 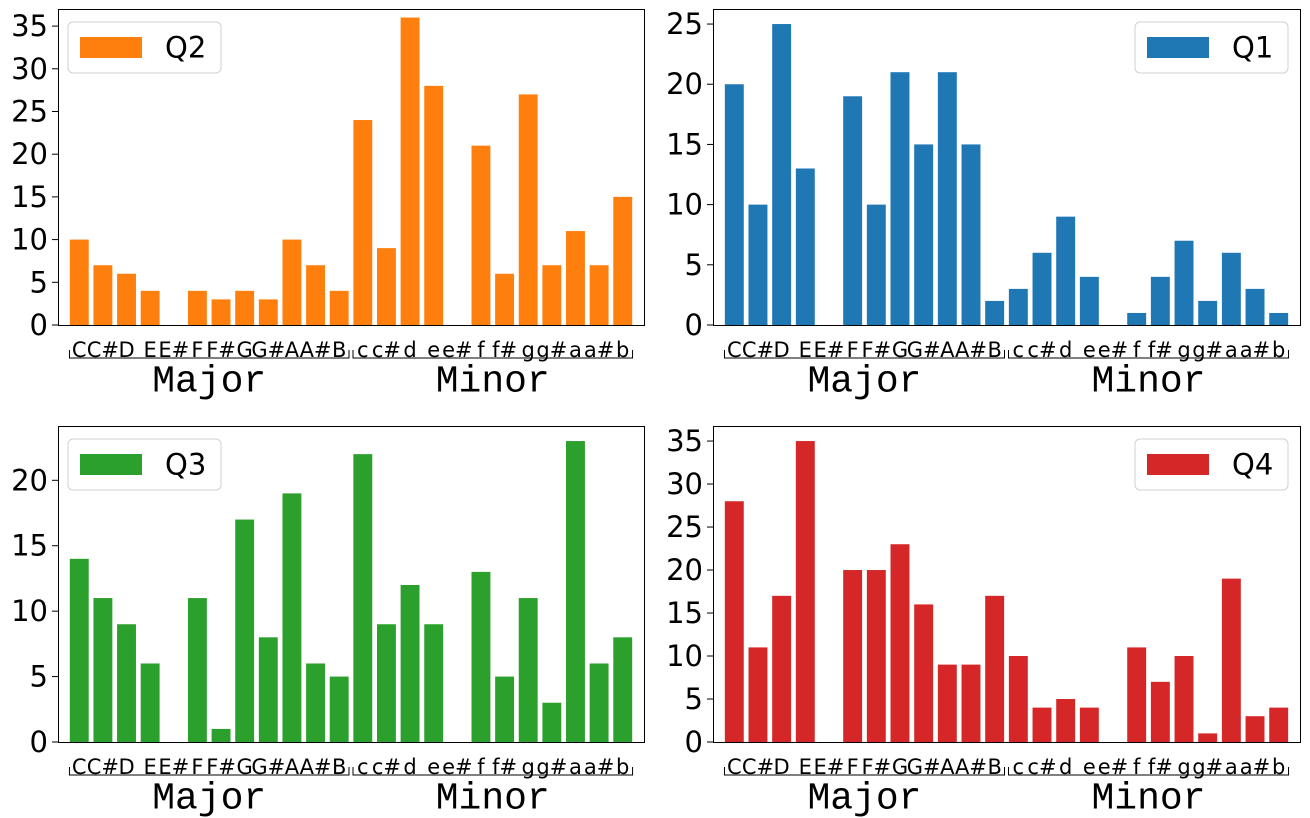 What do you see at coordinates (245, 307) in the screenshot?
I see `bar-G` at bounding box center [245, 307].